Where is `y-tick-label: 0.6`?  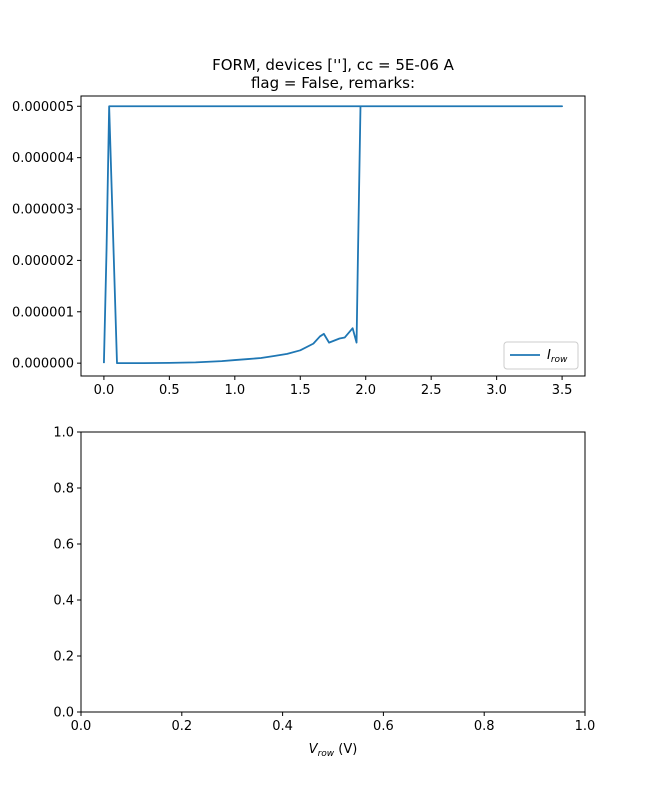
y-tick-label: 0.6 is located at coordinates (63, 545).